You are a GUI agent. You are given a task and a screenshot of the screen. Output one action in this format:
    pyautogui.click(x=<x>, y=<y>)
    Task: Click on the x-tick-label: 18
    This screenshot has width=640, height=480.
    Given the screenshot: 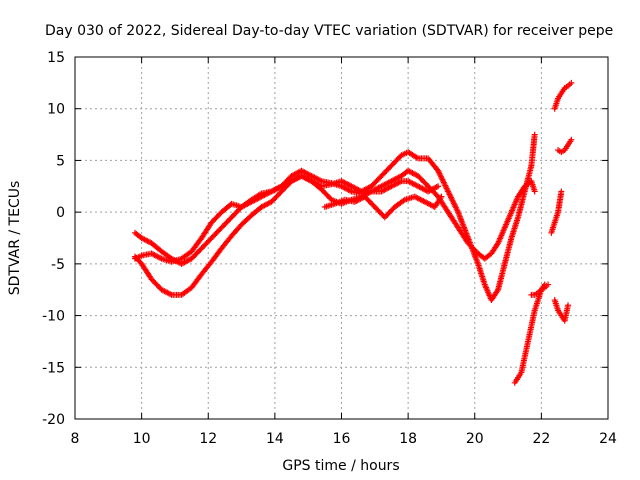 What is the action you would take?
    pyautogui.click(x=408, y=439)
    